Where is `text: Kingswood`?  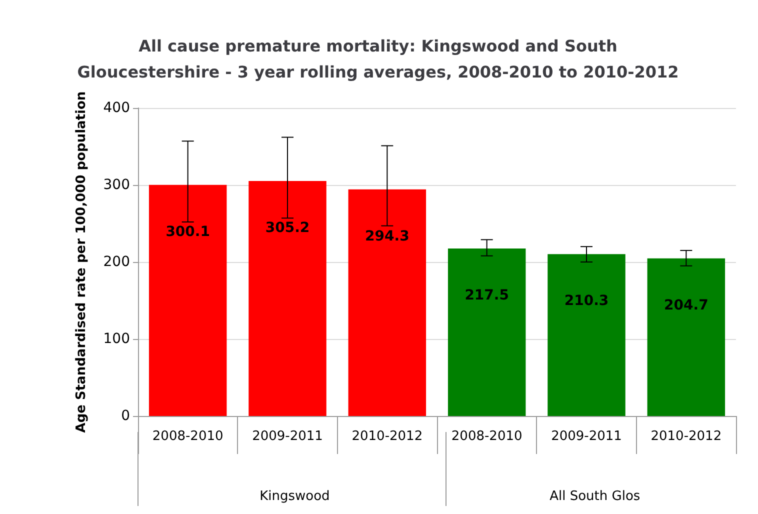 text: Kingswood is located at coordinates (295, 496).